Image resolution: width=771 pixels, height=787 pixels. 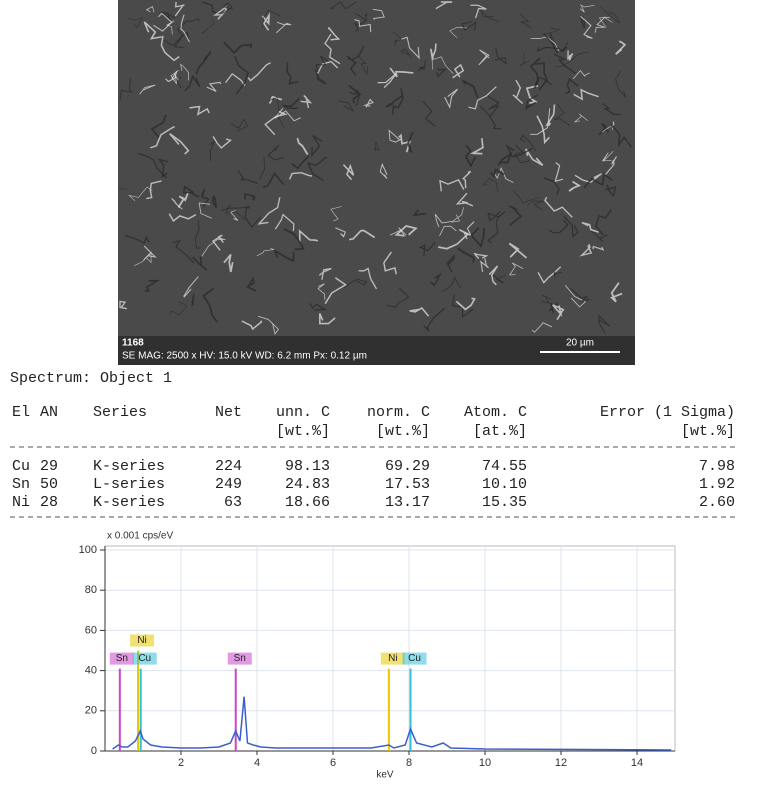 What do you see at coordinates (398, 412) in the screenshot?
I see `table-header: norm. C` at bounding box center [398, 412].